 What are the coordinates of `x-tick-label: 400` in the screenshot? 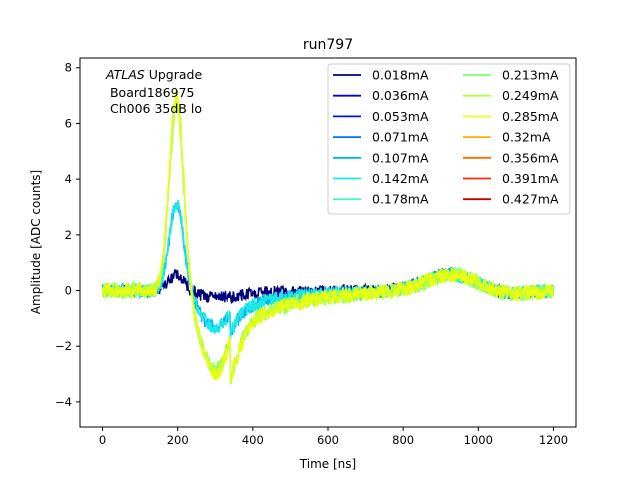 It's located at (253, 440).